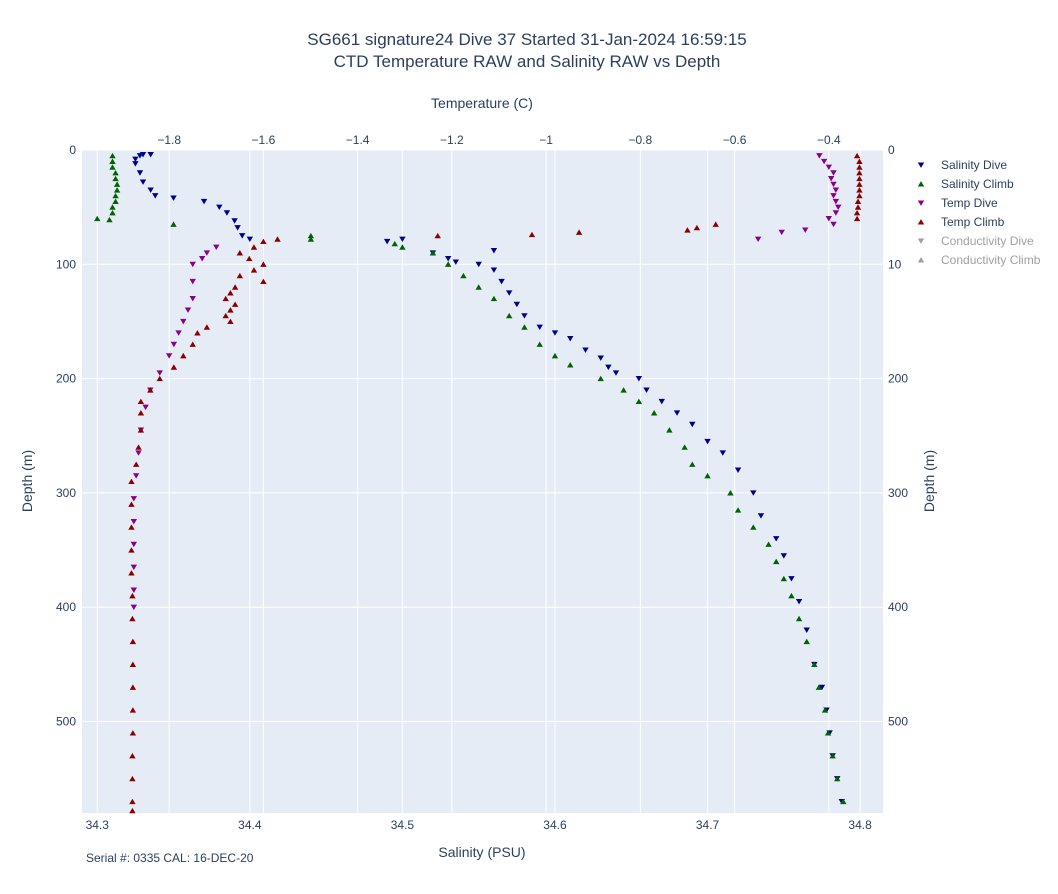  Describe the element at coordinates (358, 140) in the screenshot. I see `x2-tick-label: −1.4` at that location.